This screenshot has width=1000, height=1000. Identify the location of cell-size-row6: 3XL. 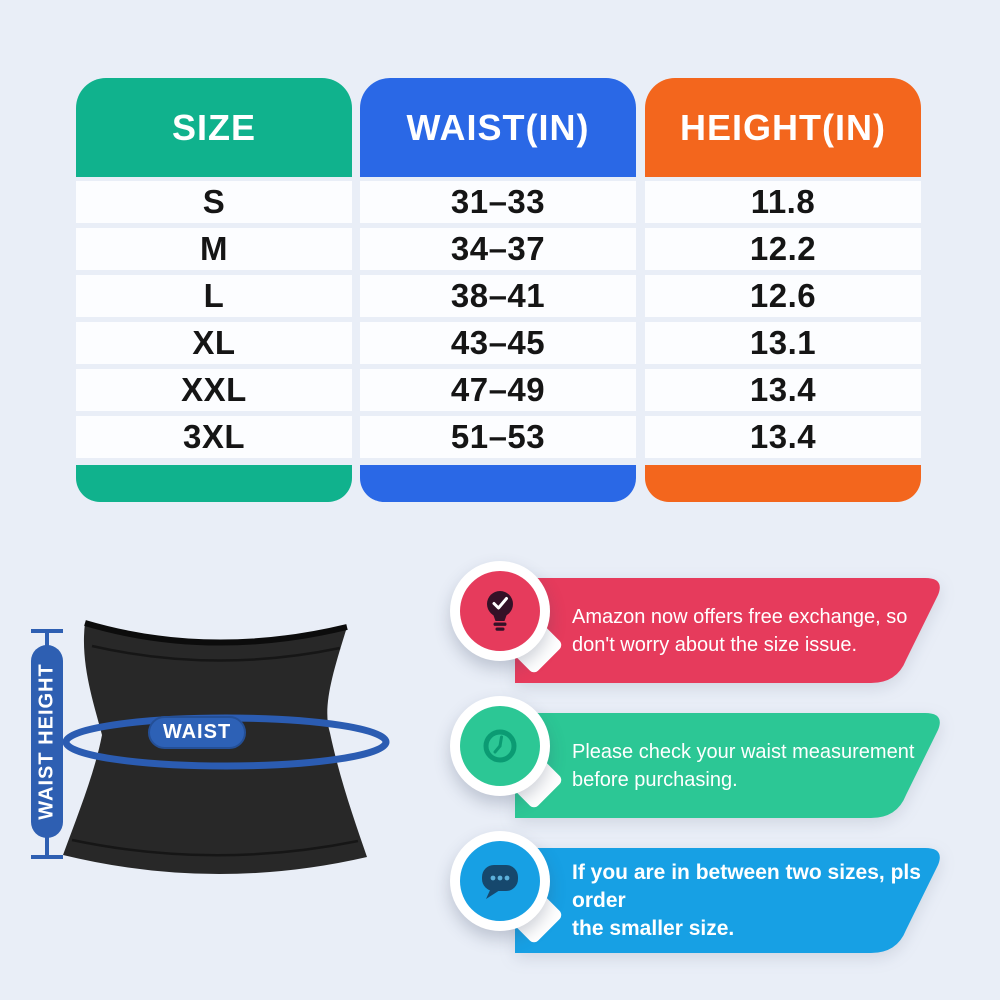
(214, 437).